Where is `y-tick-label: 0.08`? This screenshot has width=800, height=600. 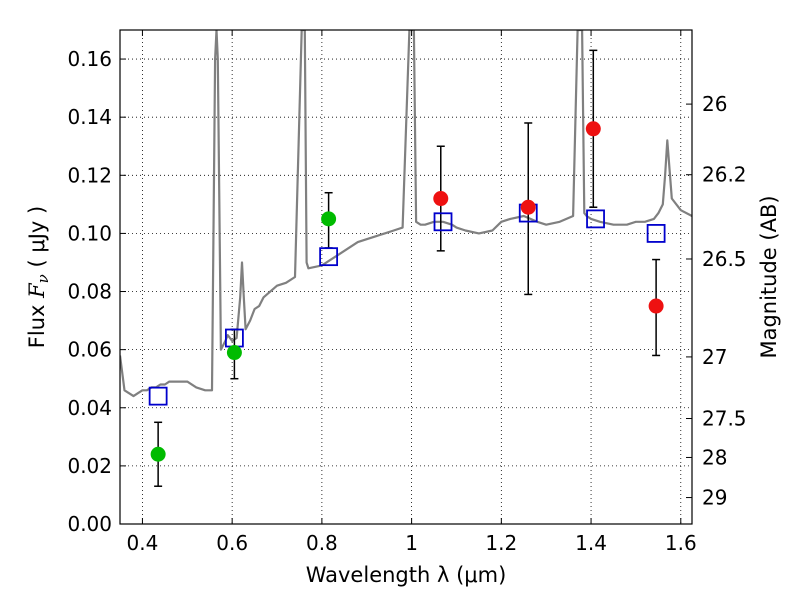 y-tick-label: 0.08 is located at coordinates (89, 292).